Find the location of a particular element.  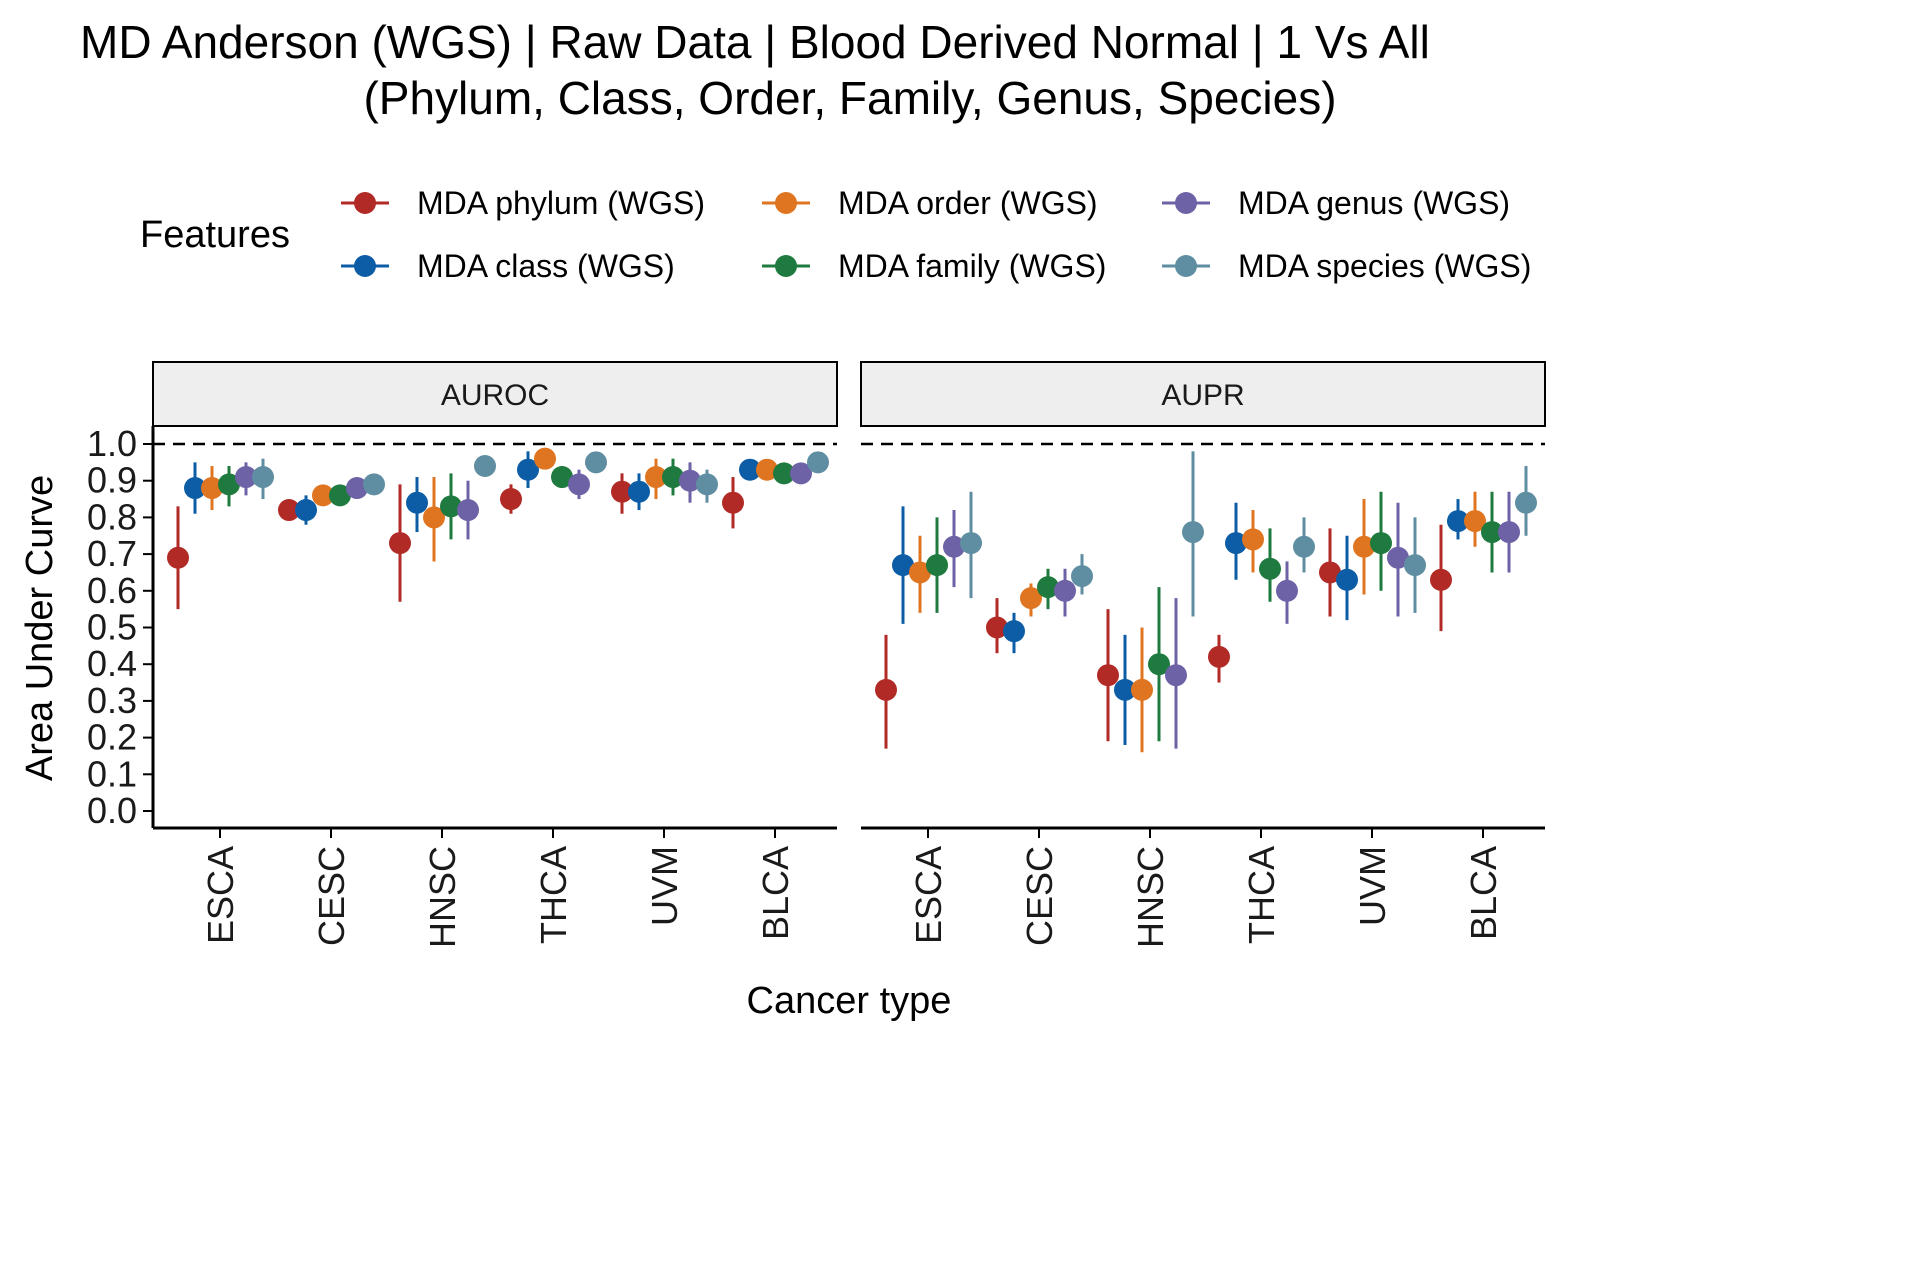

x-tick-label: THCA is located at coordinates (1261, 895).